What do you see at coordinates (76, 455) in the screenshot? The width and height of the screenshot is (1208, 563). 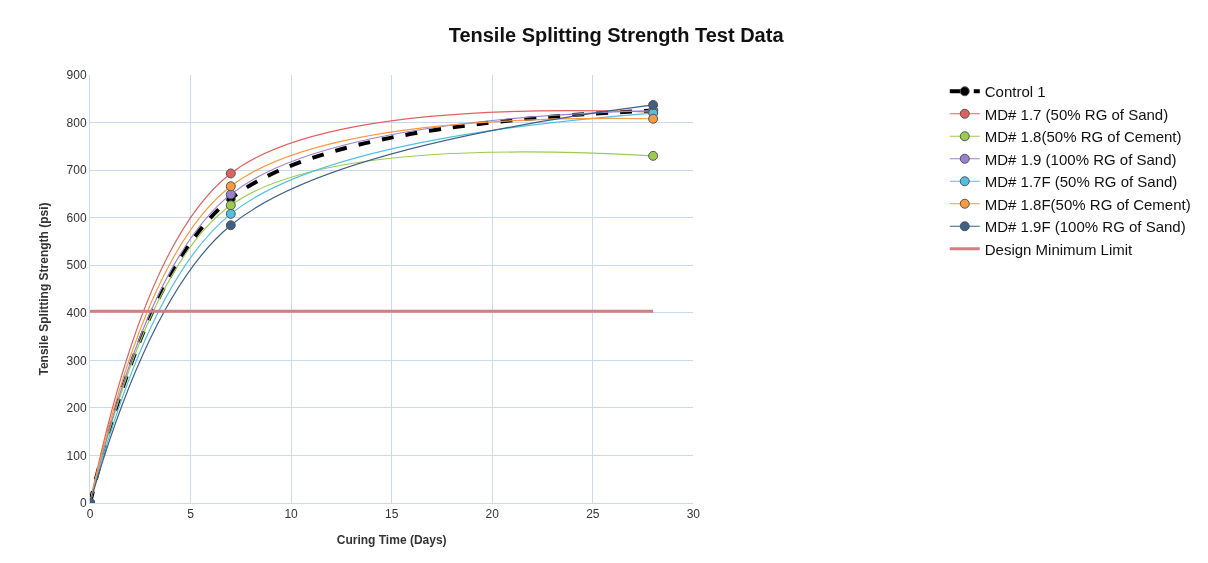 I see `y-tick-label: 100` at bounding box center [76, 455].